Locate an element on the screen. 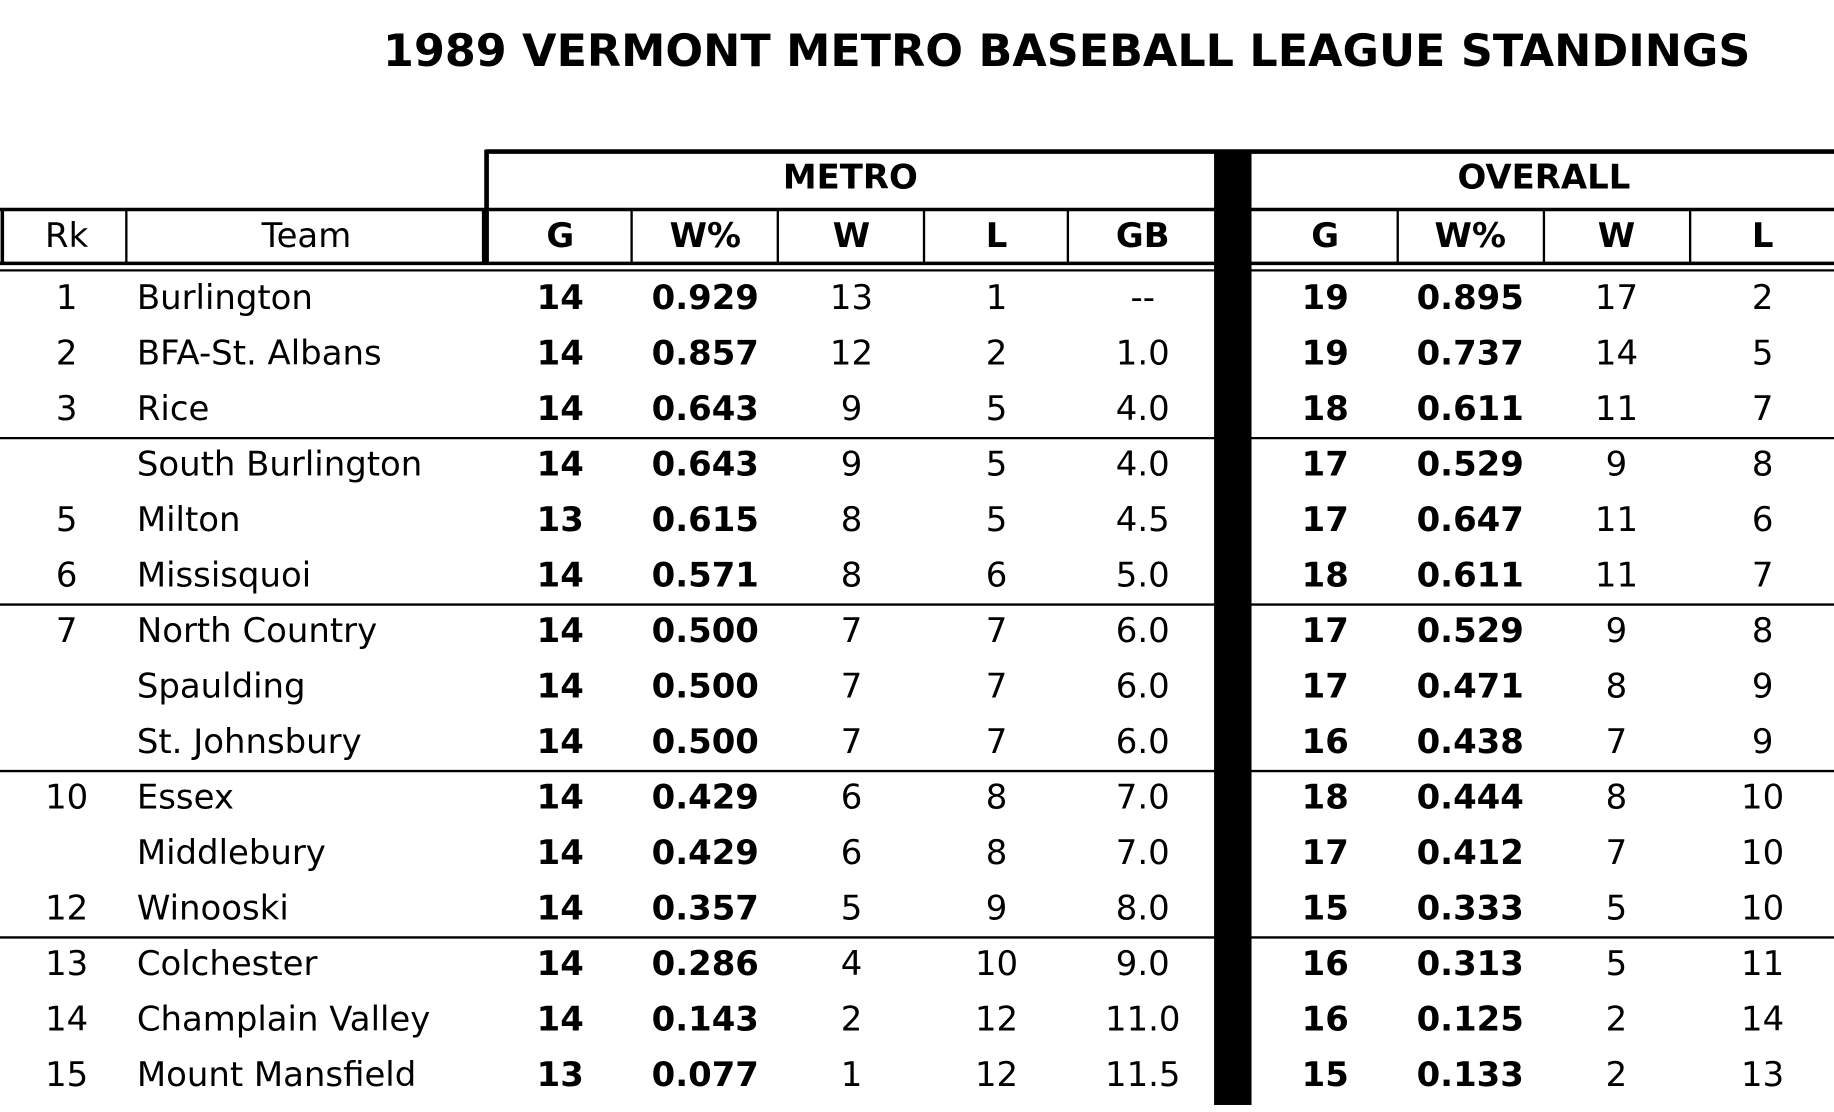  cell: 0.286 is located at coordinates (705, 964).